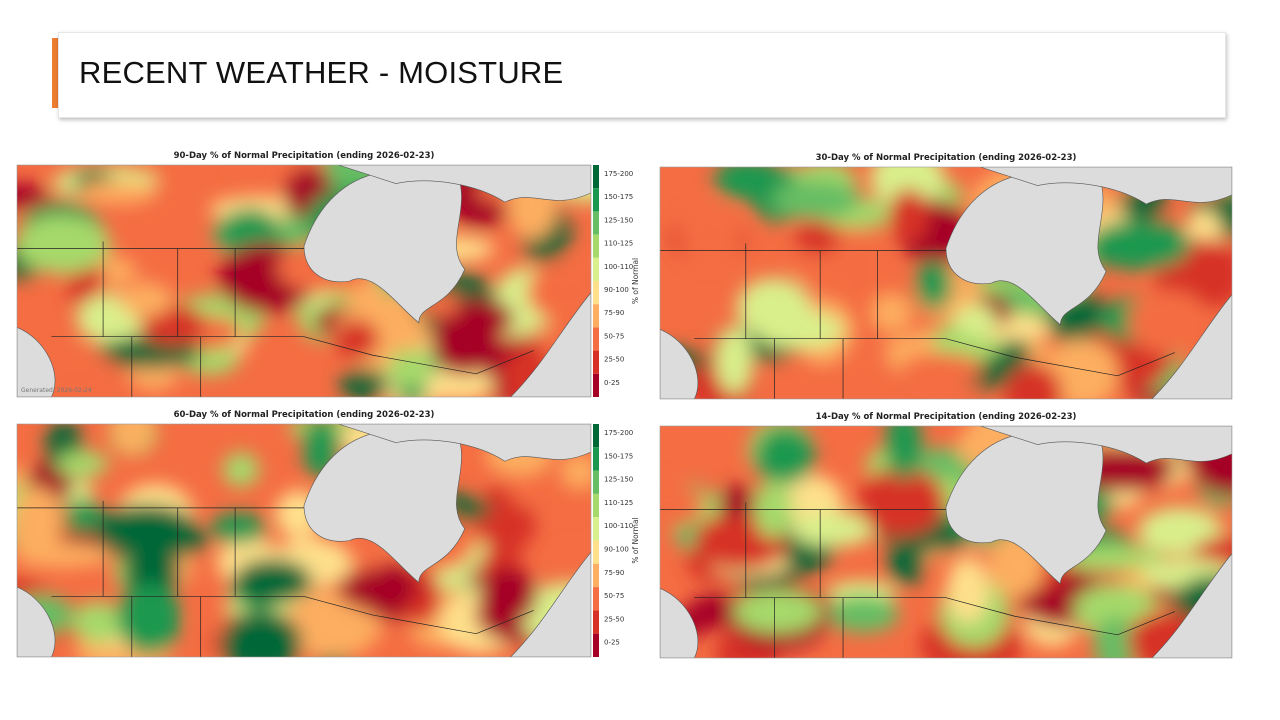  Describe the element at coordinates (618, 174) in the screenshot. I see `legend-label: 175-200` at that location.